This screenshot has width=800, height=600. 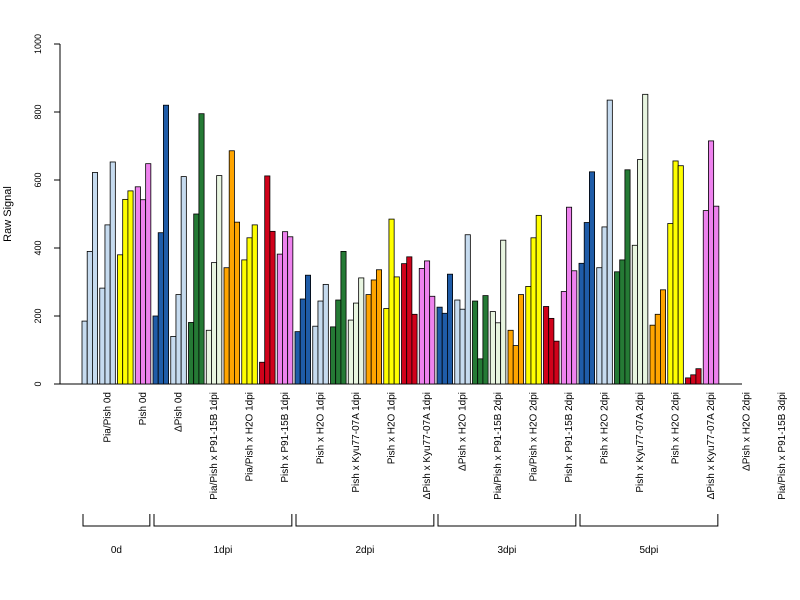 What do you see at coordinates (534, 437) in the screenshot?
I see `x-tick-label: Pia/Pish x H2O 2dpi` at bounding box center [534, 437].